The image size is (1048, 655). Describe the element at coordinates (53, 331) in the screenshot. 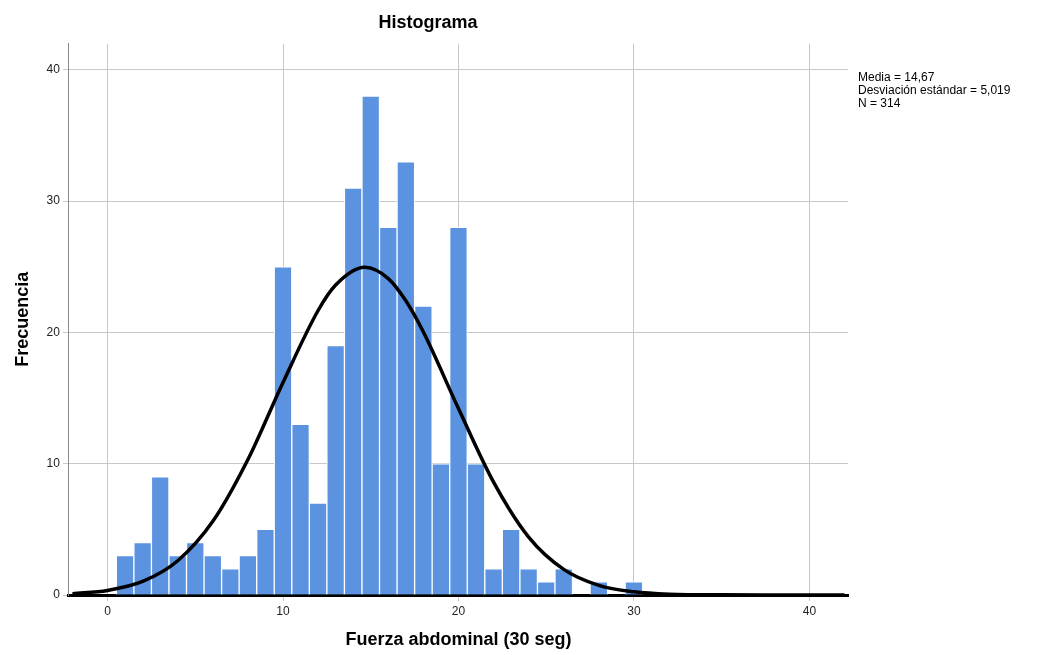

I see `y-tick-label: 20` at that location.